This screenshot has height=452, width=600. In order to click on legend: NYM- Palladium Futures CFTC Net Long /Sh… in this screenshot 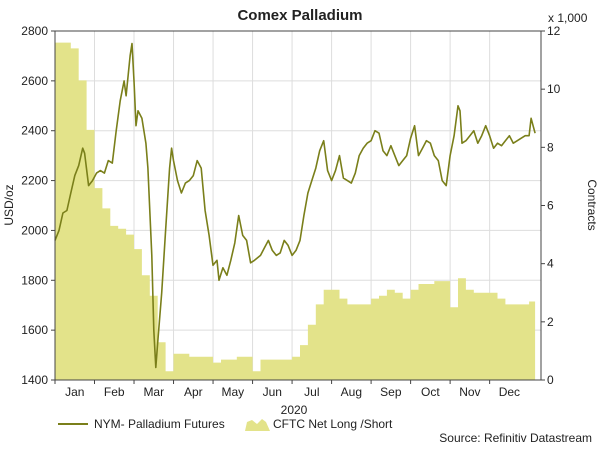, I will do `click(225, 424)`.